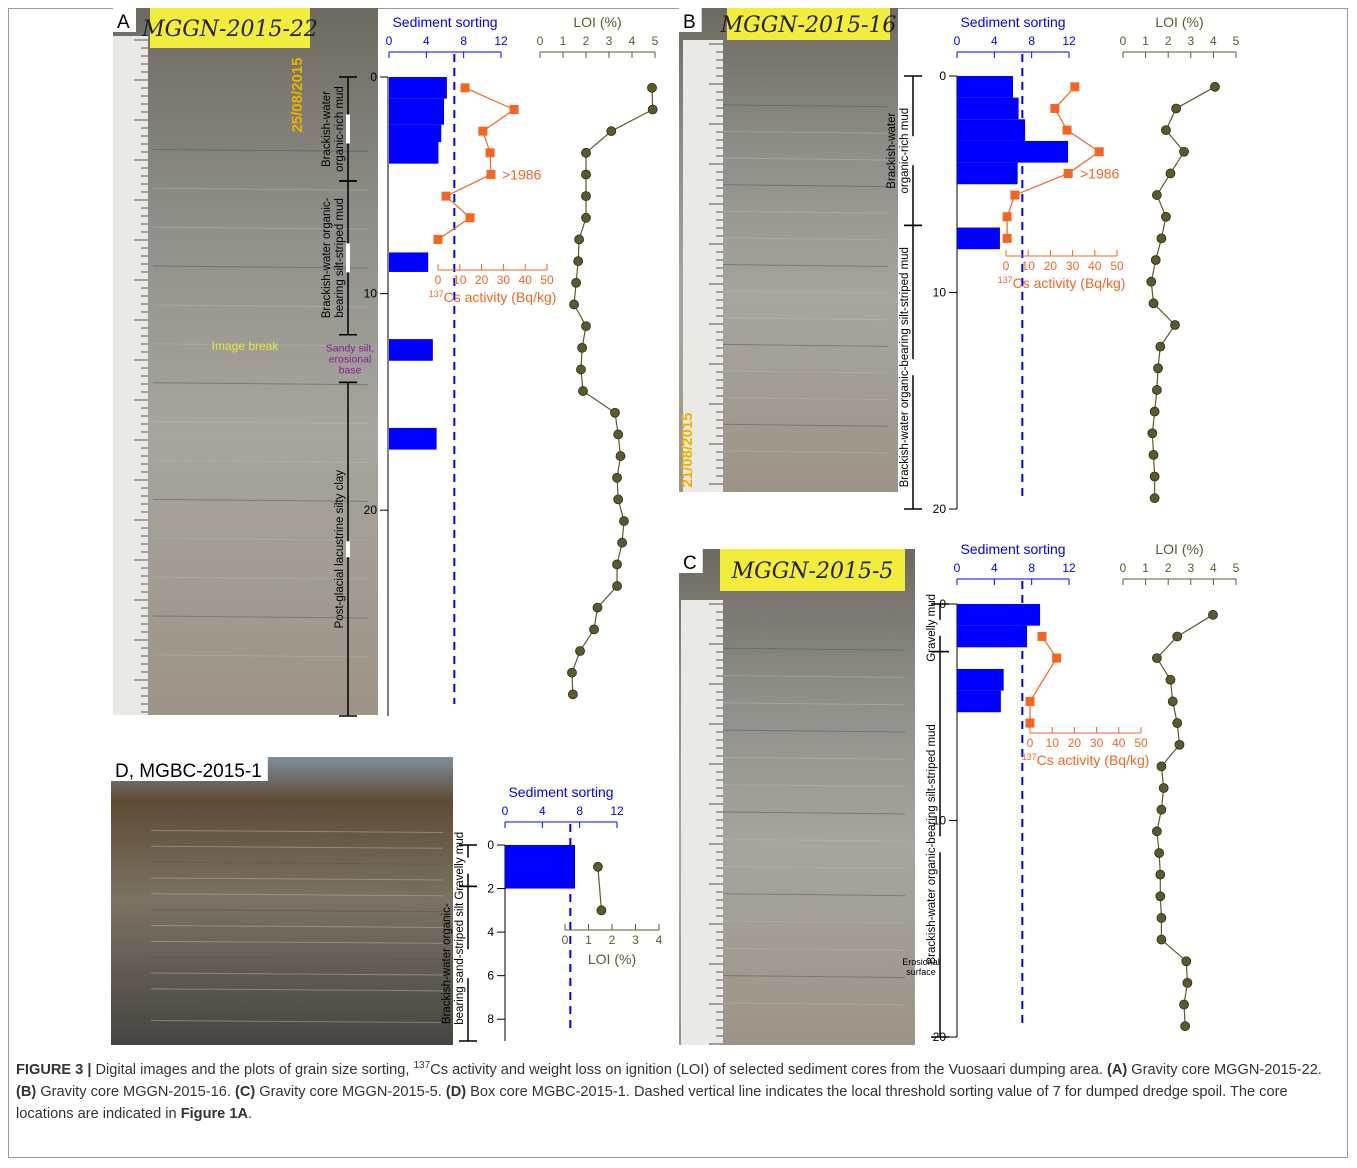 The width and height of the screenshot is (1357, 1168). I want to click on cs-annotation: >1986, so click(1100, 173).